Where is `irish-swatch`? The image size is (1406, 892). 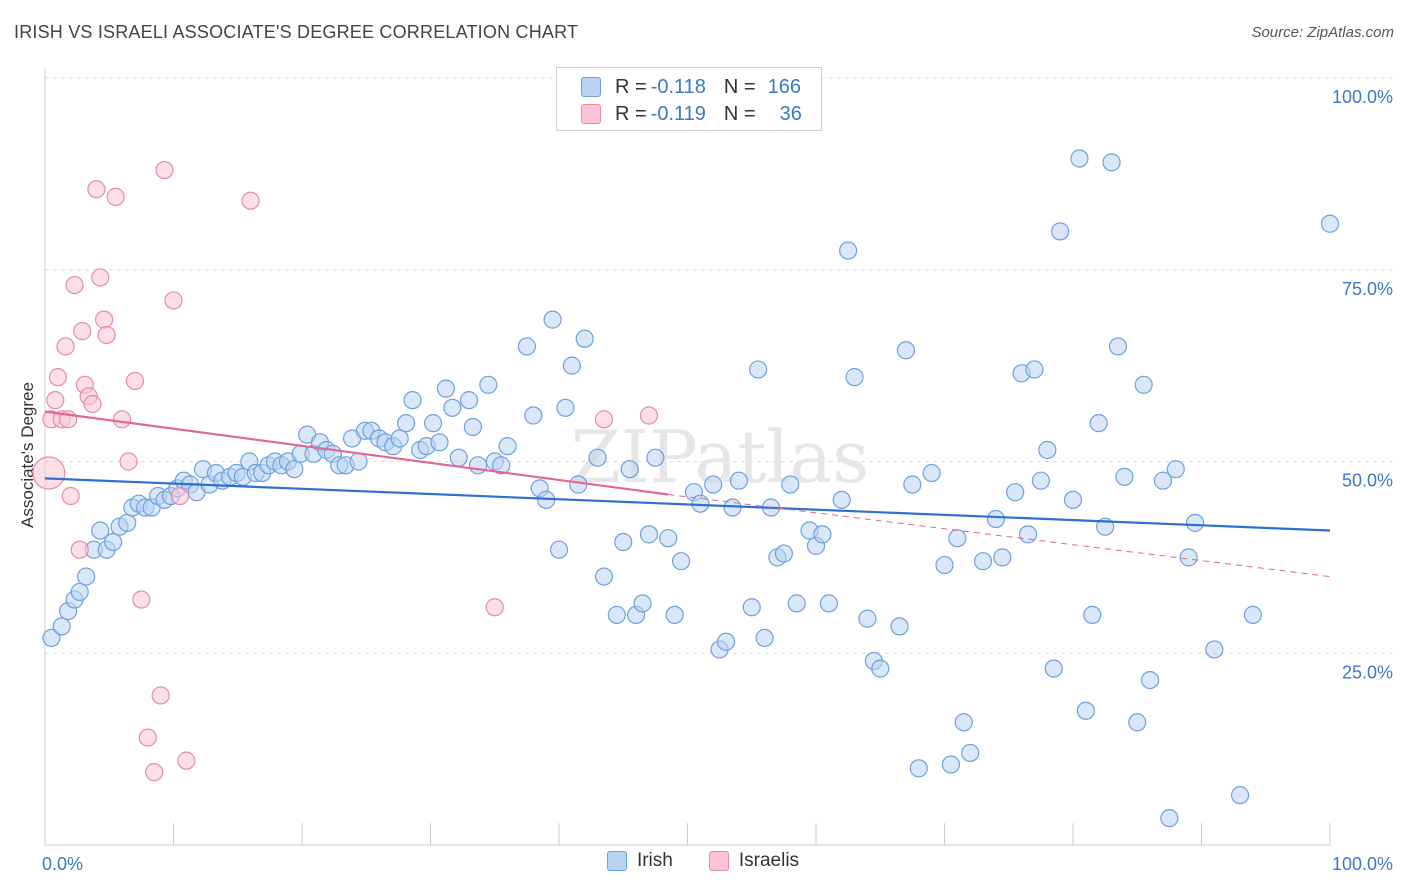
irish-swatch is located at coordinates (616, 861).